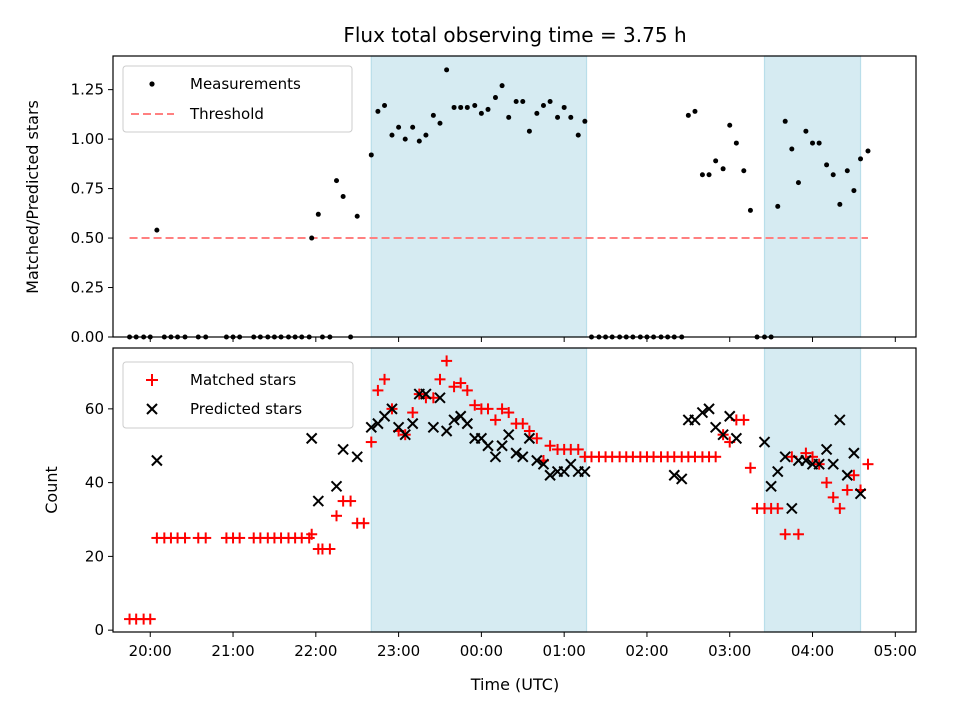  Describe the element at coordinates (152, 84) in the screenshot. I see `legend-marker-measurements` at that location.